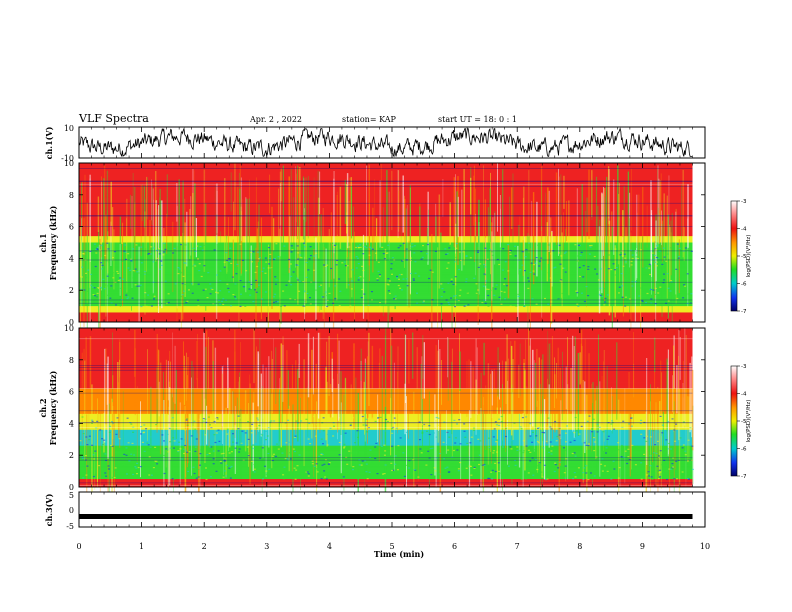 The width and height of the screenshot is (792, 612). What do you see at coordinates (579, 546) in the screenshot?
I see `xtick-label: 8` at bounding box center [579, 546].